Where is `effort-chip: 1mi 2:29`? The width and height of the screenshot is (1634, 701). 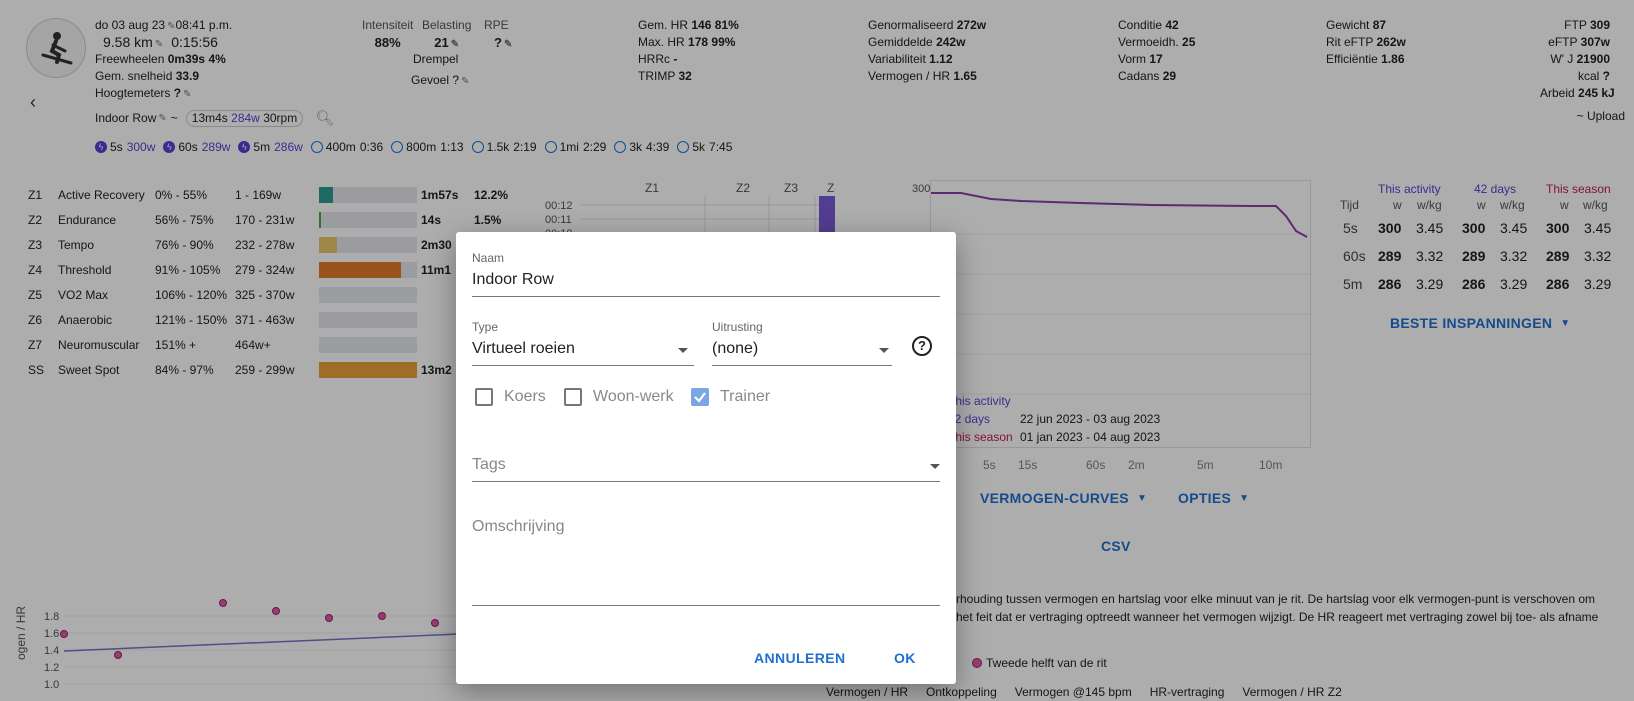 effort-chip: 1mi 2:29 is located at coordinates (575, 147).